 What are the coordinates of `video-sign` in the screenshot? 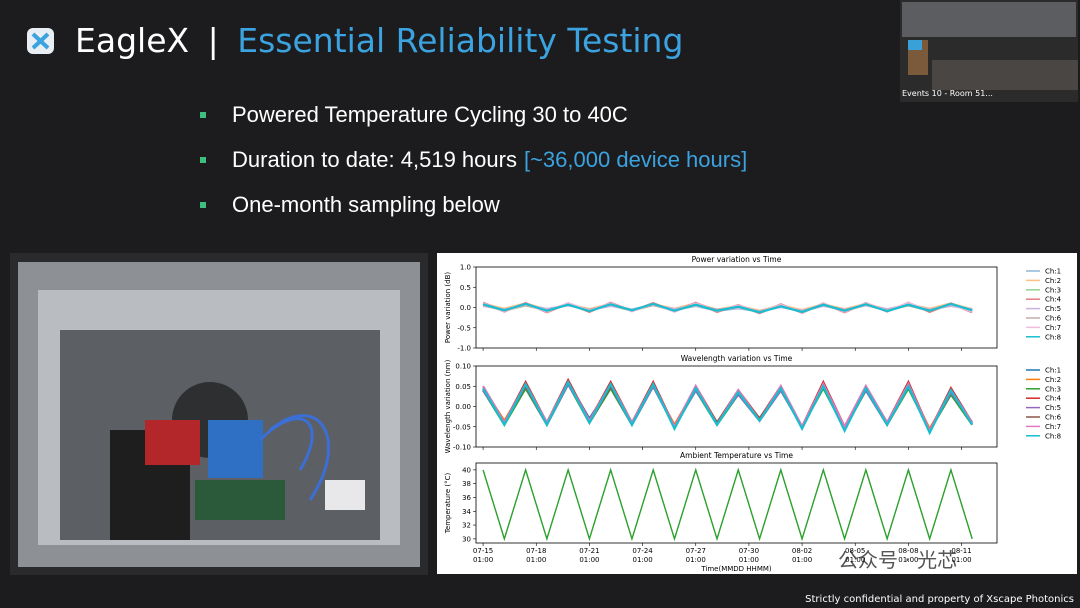 It's located at (915, 45).